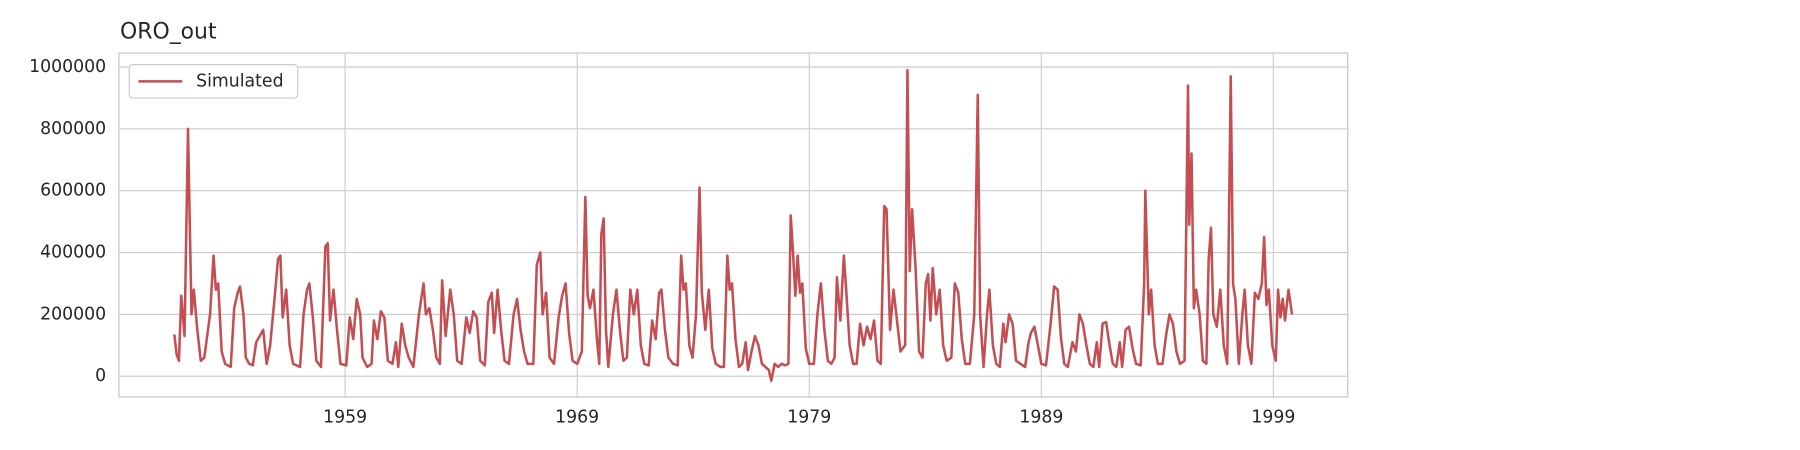 The height and width of the screenshot is (450, 1800). Describe the element at coordinates (67, 67) in the screenshot. I see `y-tick-label: 1000000` at that location.